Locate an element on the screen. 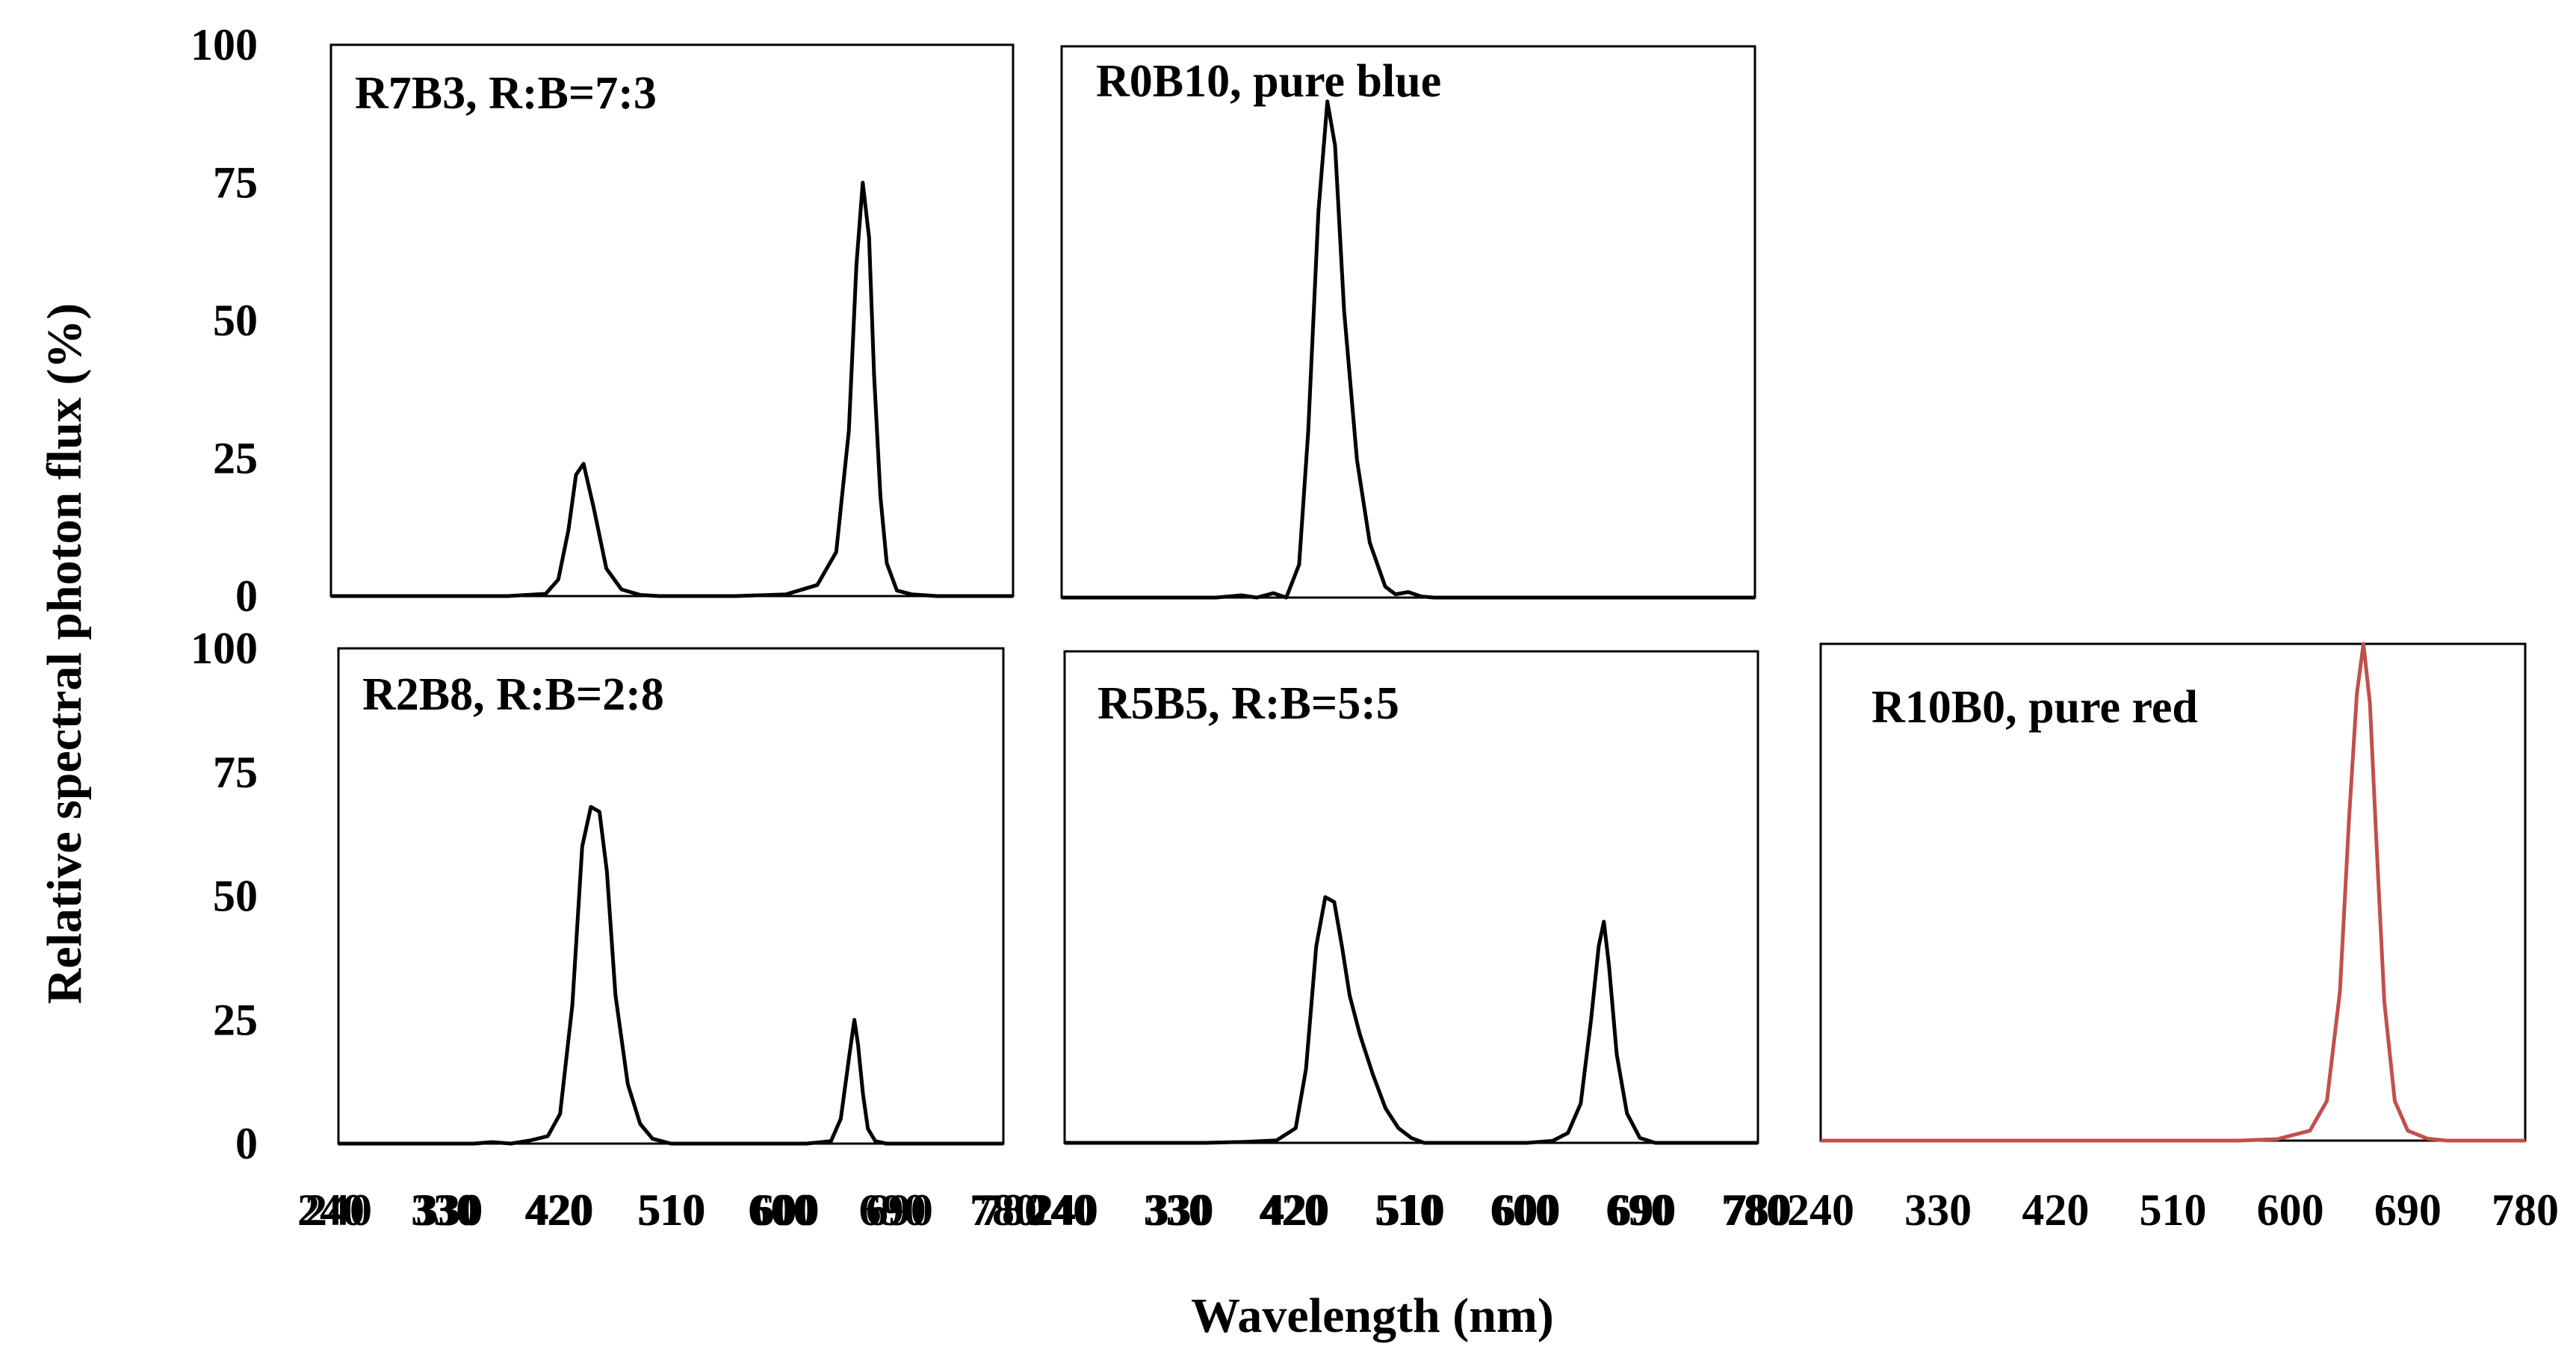 The image size is (2576, 1352). chart-panel-5: R10B0, pure red 240 330 420 510 600 690 780 is located at coordinates (2173, 939).